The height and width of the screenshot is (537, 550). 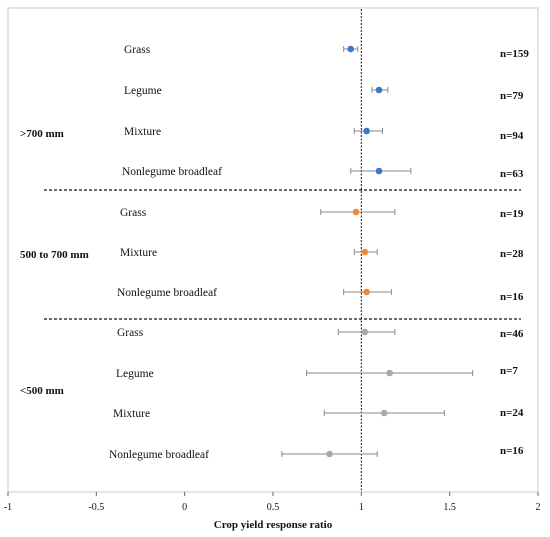 What do you see at coordinates (273, 507) in the screenshot?
I see `x-tick-label: 0.5` at bounding box center [273, 507].